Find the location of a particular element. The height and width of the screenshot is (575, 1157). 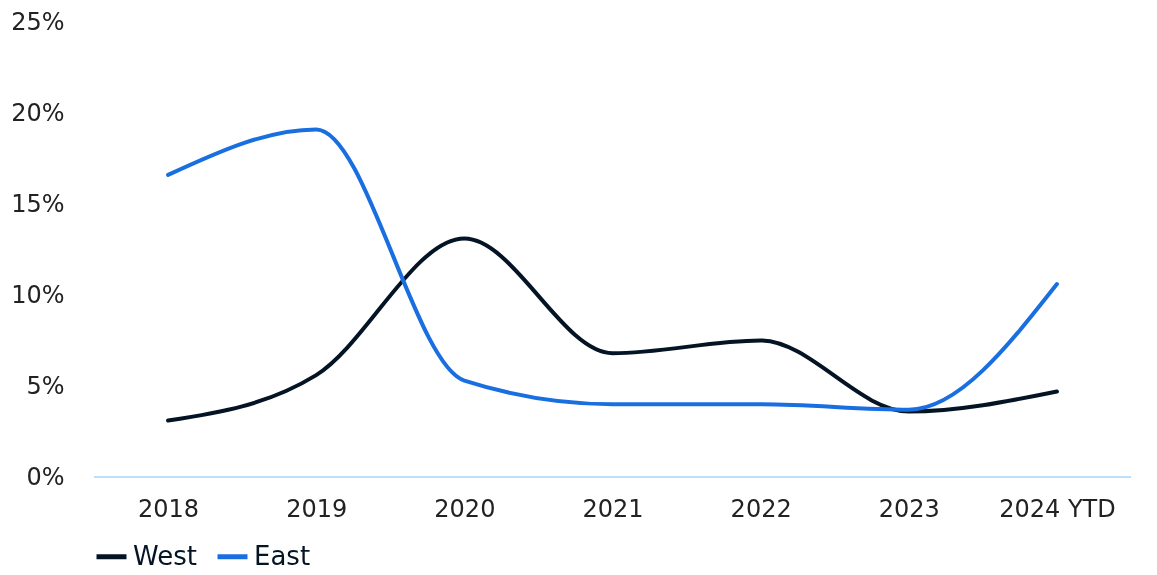

y-tick-label: 0% is located at coordinates (45, 476).